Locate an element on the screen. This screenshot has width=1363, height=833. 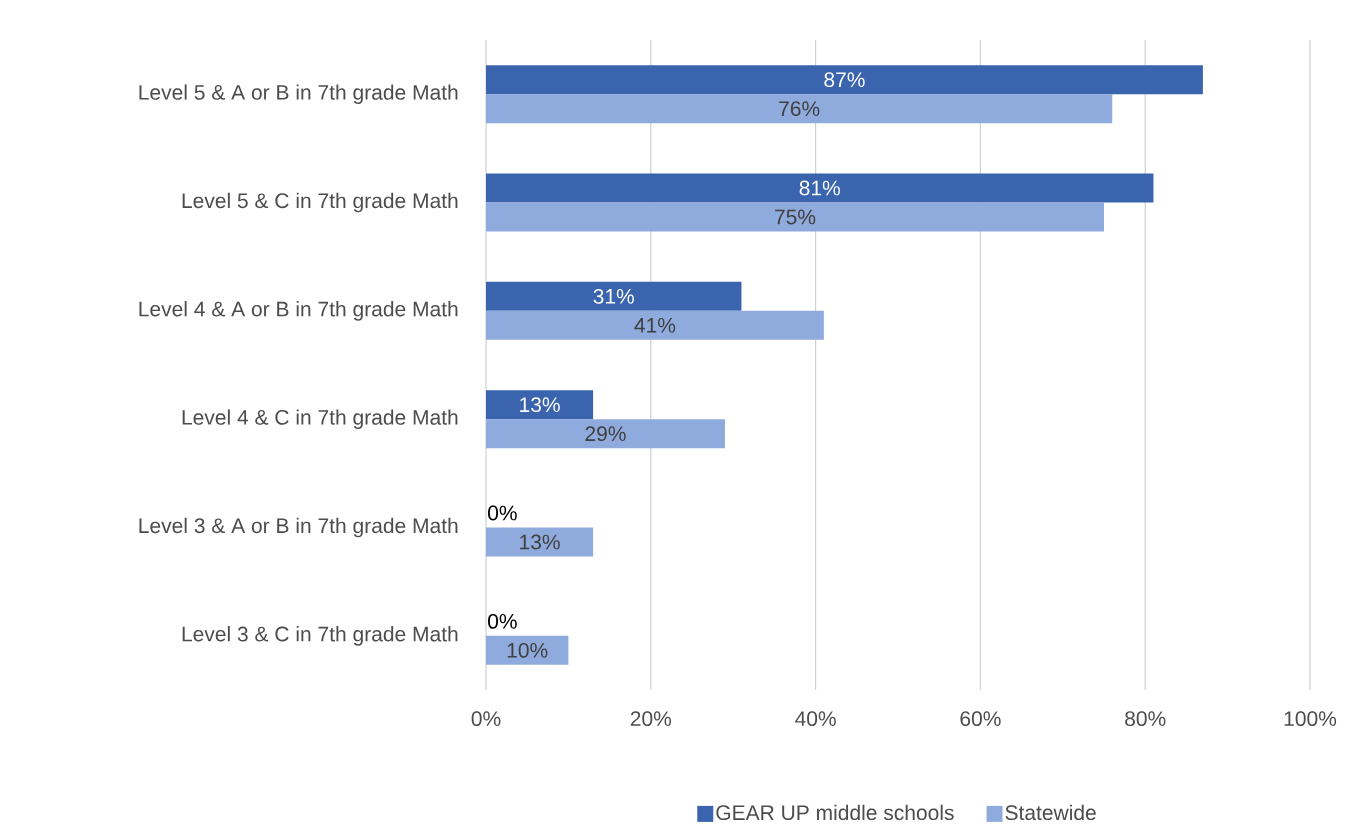
data-label: 29% is located at coordinates (605, 434).